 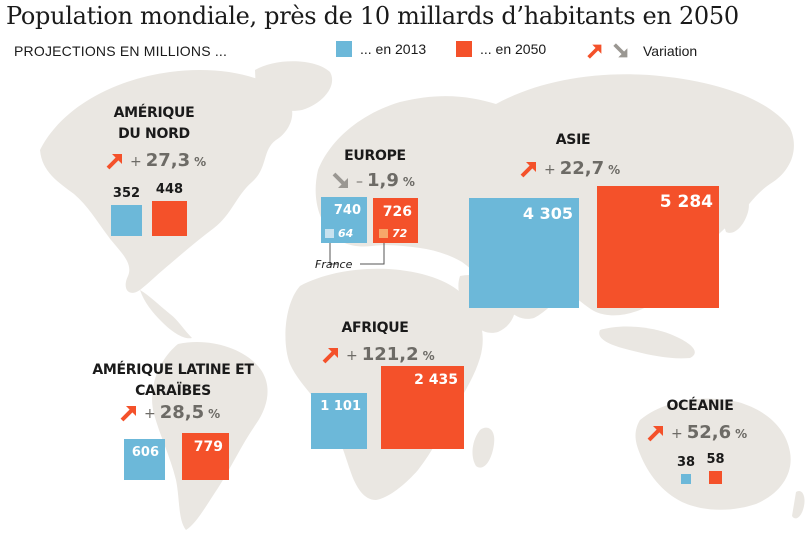 I want to click on square-2013-amerique-du-nord, so click(x=126, y=220).